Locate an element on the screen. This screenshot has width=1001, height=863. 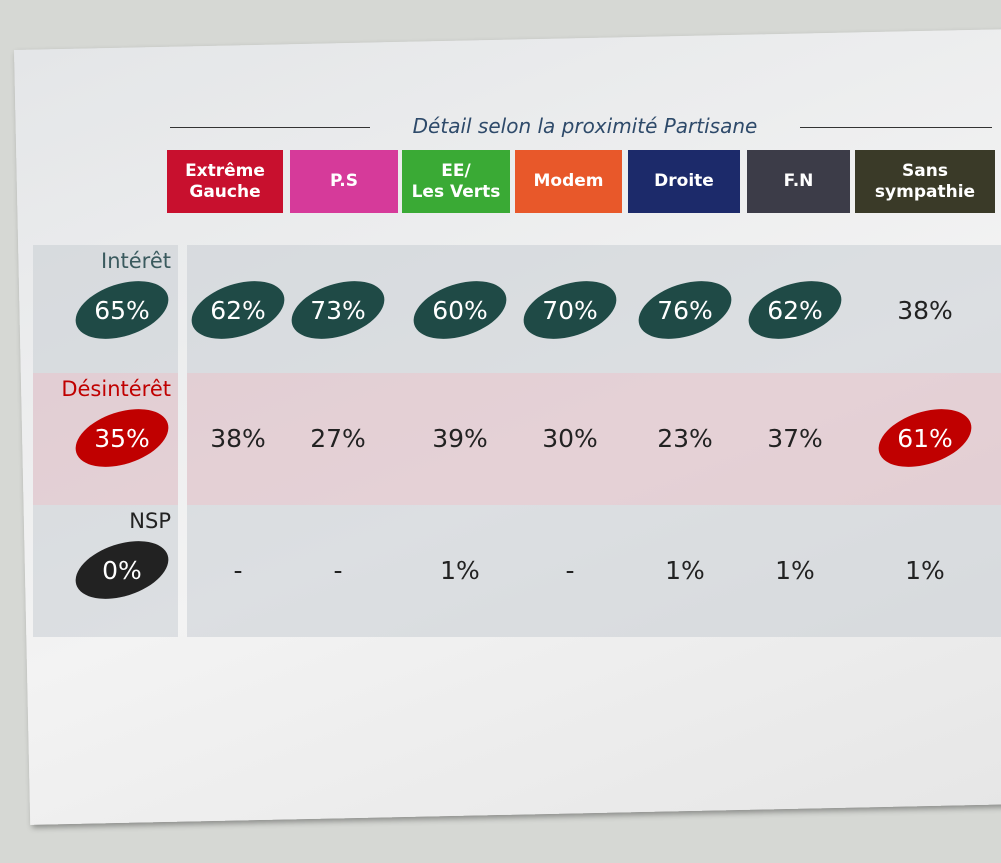
column-header-line: Modem is located at coordinates (568, 181).